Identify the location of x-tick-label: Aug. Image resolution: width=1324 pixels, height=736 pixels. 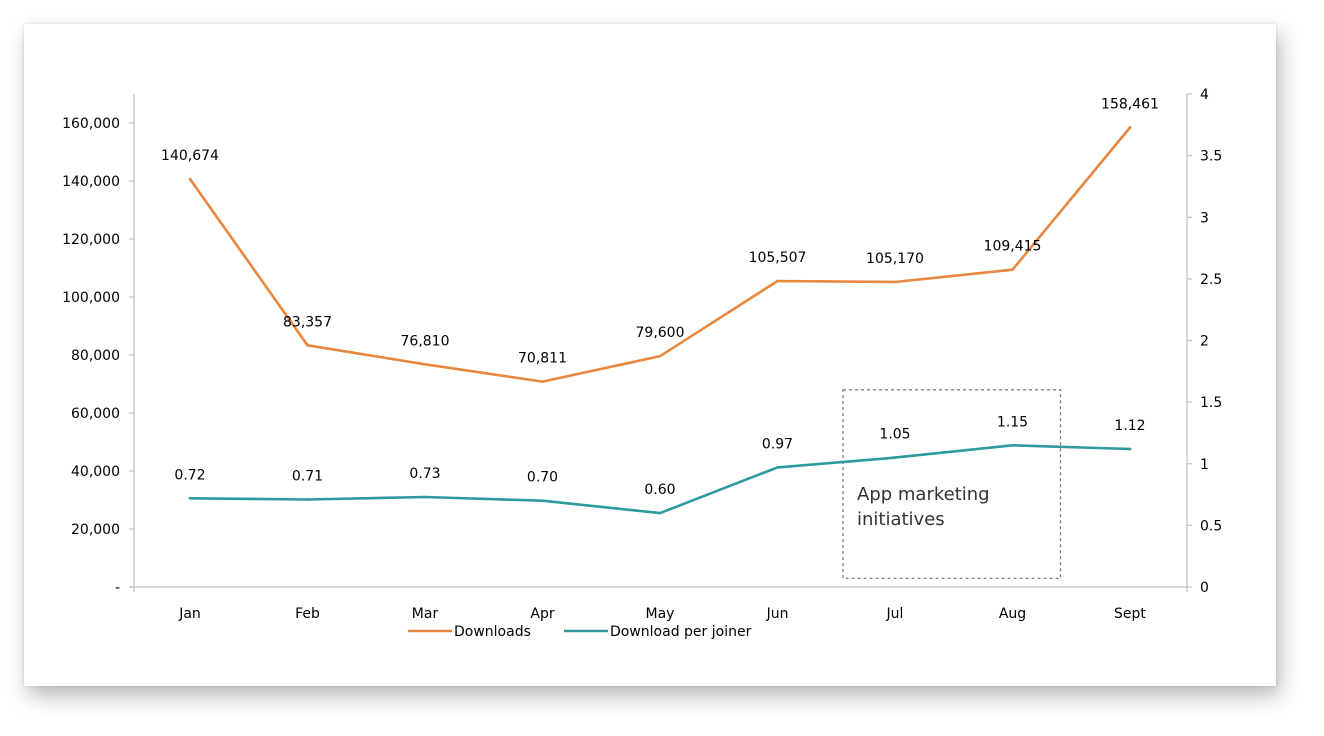
(1012, 614).